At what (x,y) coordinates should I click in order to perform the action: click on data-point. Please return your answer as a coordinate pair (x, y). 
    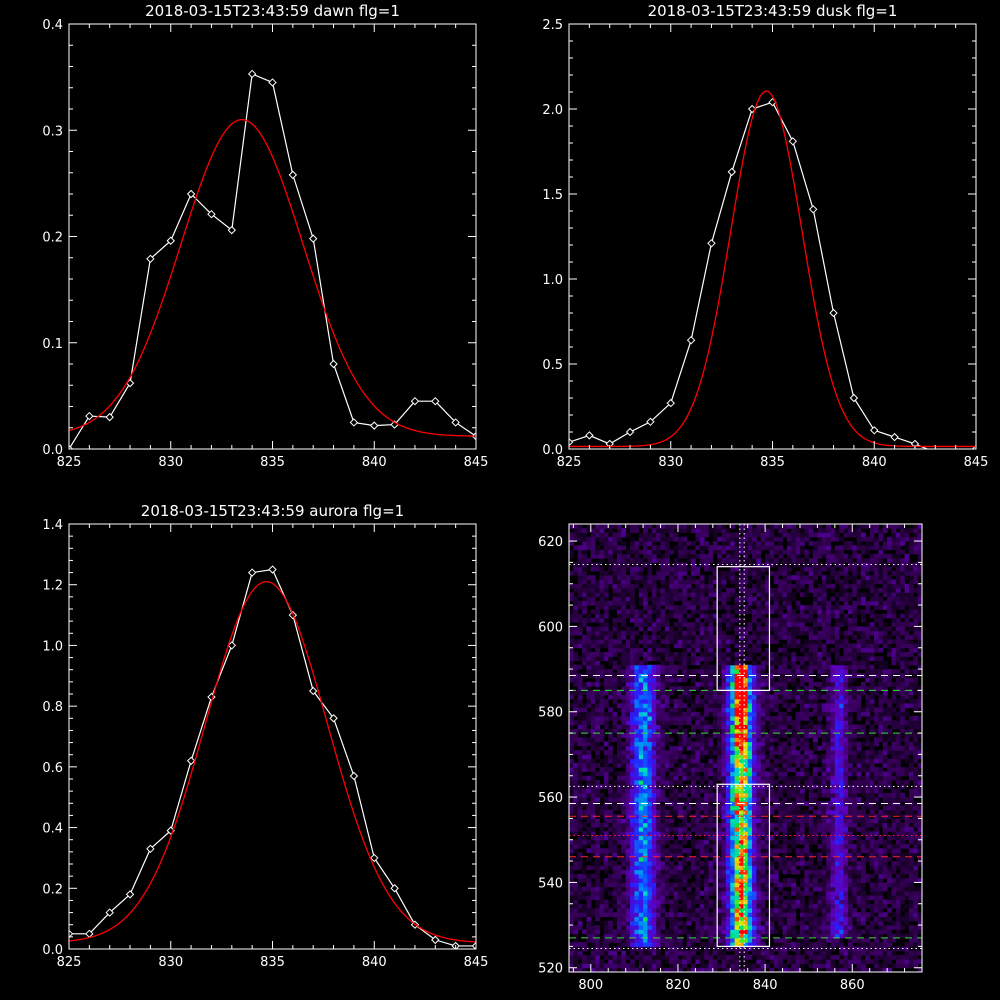
    Looking at the image, I should click on (293, 175).